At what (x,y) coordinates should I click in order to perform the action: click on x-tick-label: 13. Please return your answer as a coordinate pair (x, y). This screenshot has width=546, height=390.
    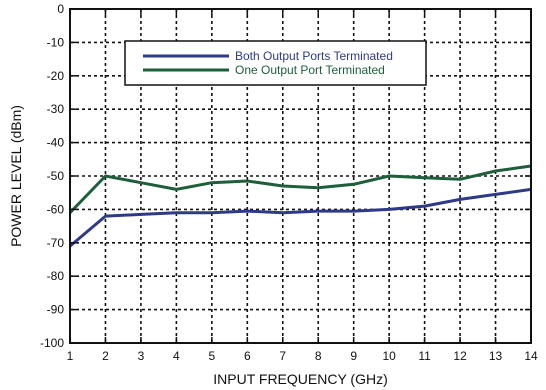
    Looking at the image, I should click on (496, 356).